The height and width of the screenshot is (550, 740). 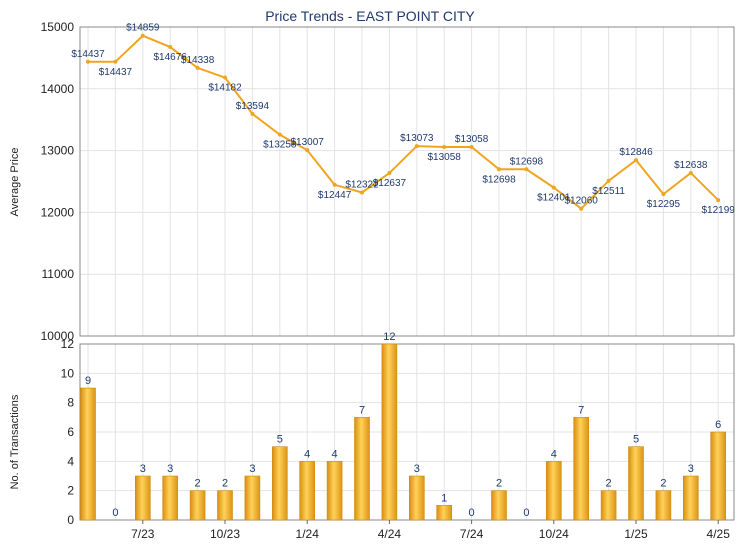 I want to click on price-y-axis-title: Average Price, so click(x=15, y=182).